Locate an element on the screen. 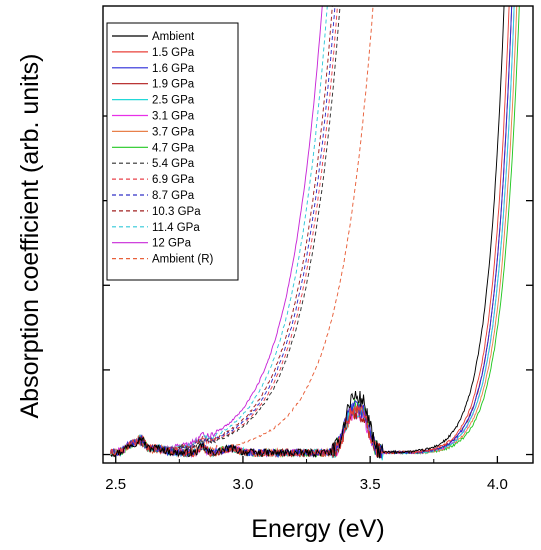 This screenshot has height=550, width=541. legend-label-5: 3.1 GPa is located at coordinates (173, 117).